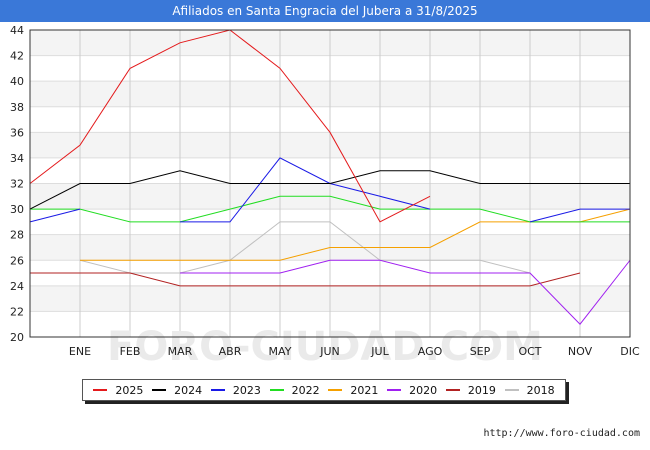 This screenshot has width=650, height=450. I want to click on y-tick-label: 22, so click(17, 311).